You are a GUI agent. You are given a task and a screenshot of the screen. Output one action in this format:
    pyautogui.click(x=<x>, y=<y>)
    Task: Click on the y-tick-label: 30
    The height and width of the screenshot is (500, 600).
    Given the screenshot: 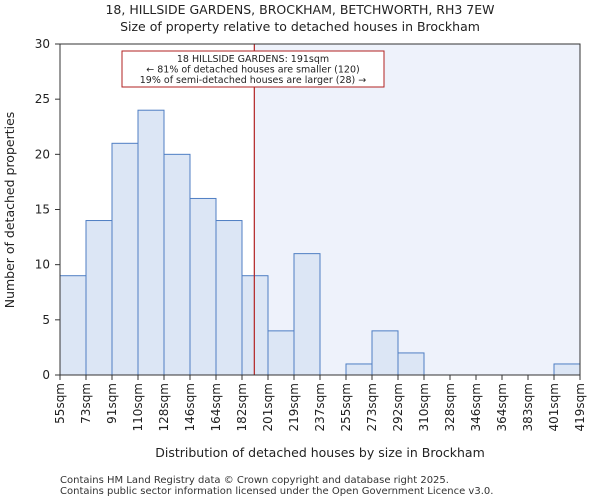 What is the action you would take?
    pyautogui.click(x=42, y=44)
    